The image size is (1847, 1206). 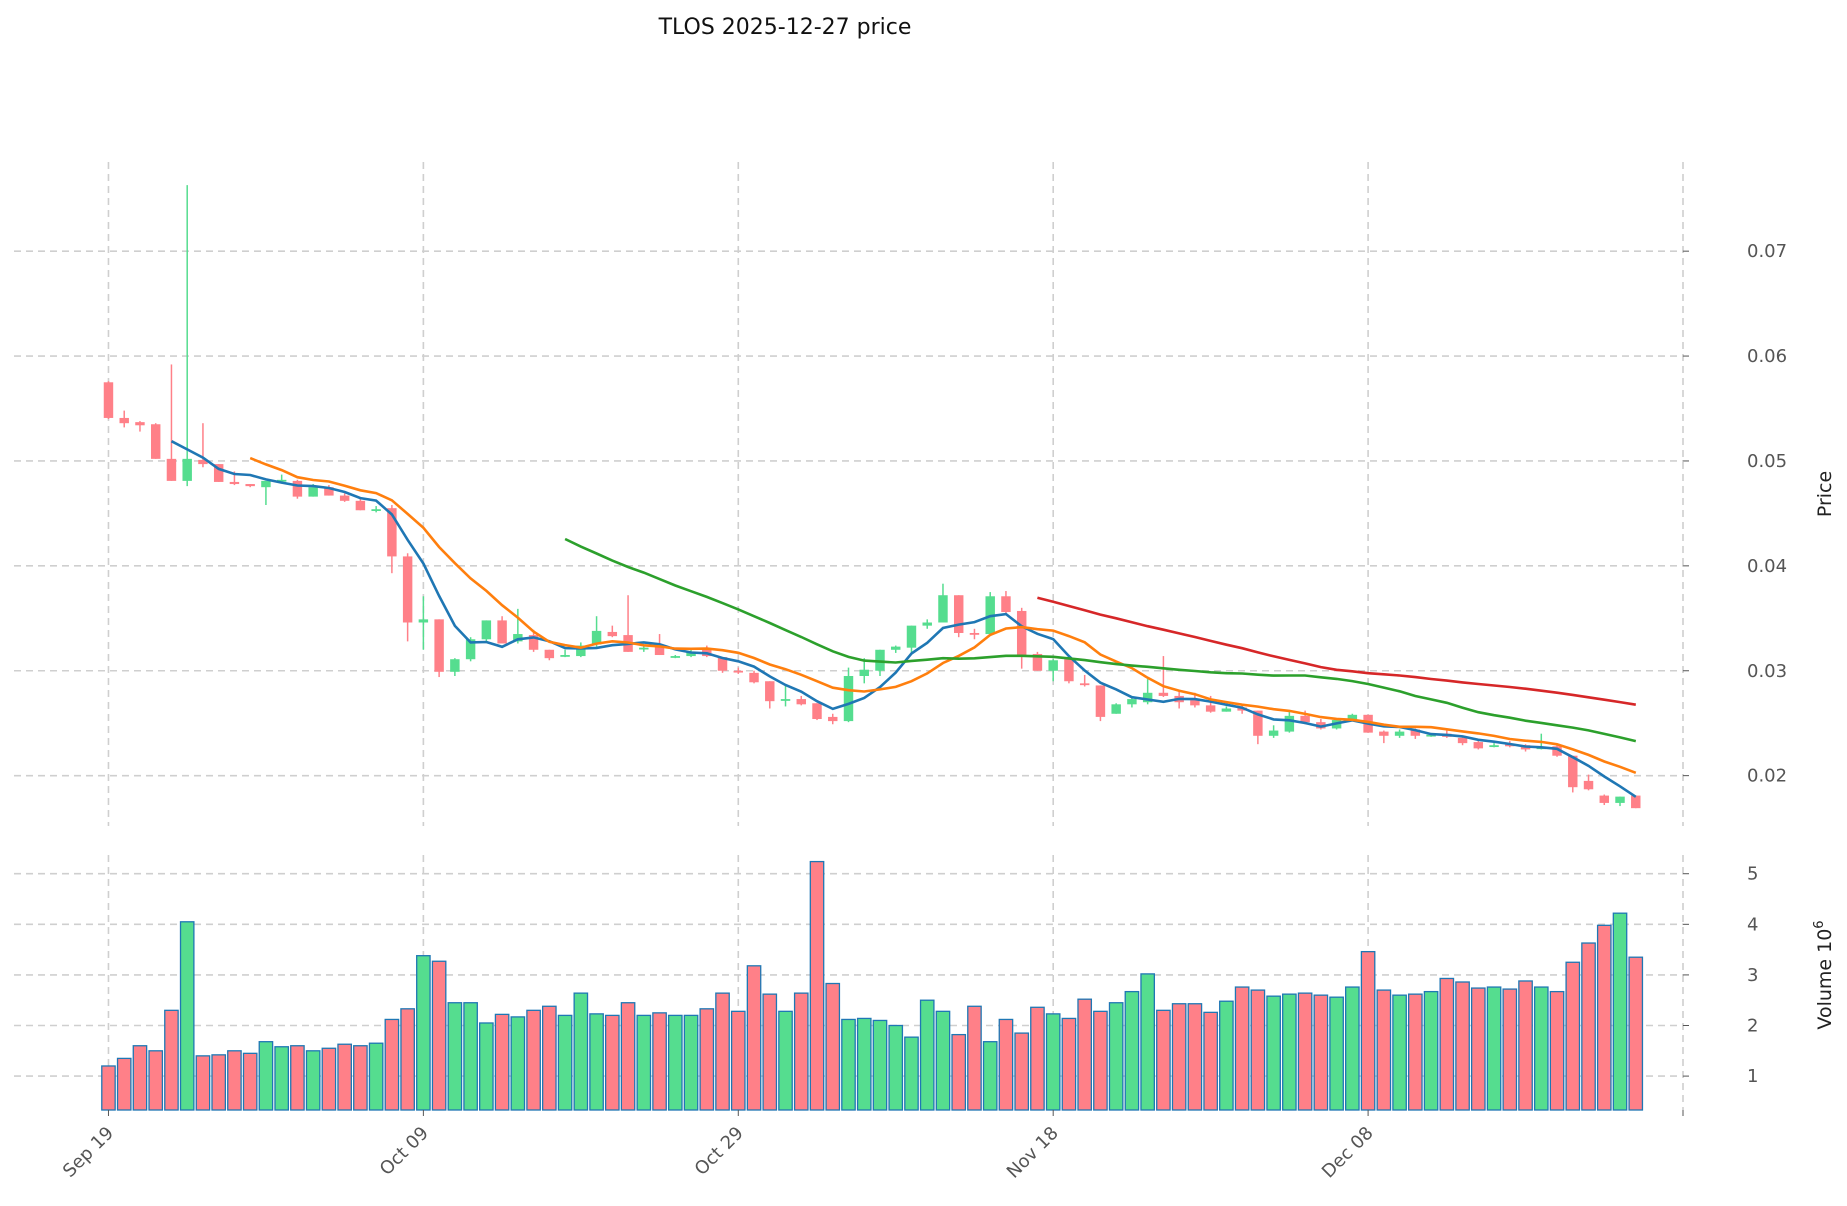 What do you see at coordinates (1819, 924) in the screenshot?
I see `volume-axis-exponent: 6` at bounding box center [1819, 924].